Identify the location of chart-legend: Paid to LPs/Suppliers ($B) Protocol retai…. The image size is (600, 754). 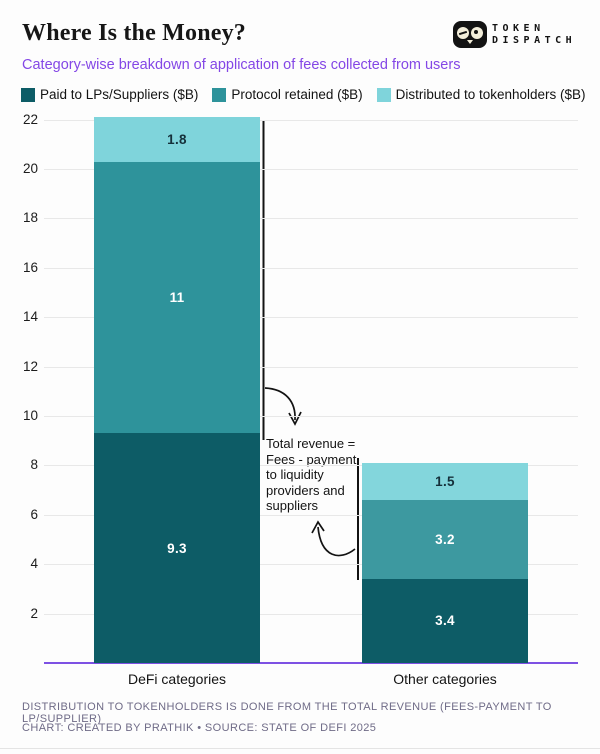
(303, 94).